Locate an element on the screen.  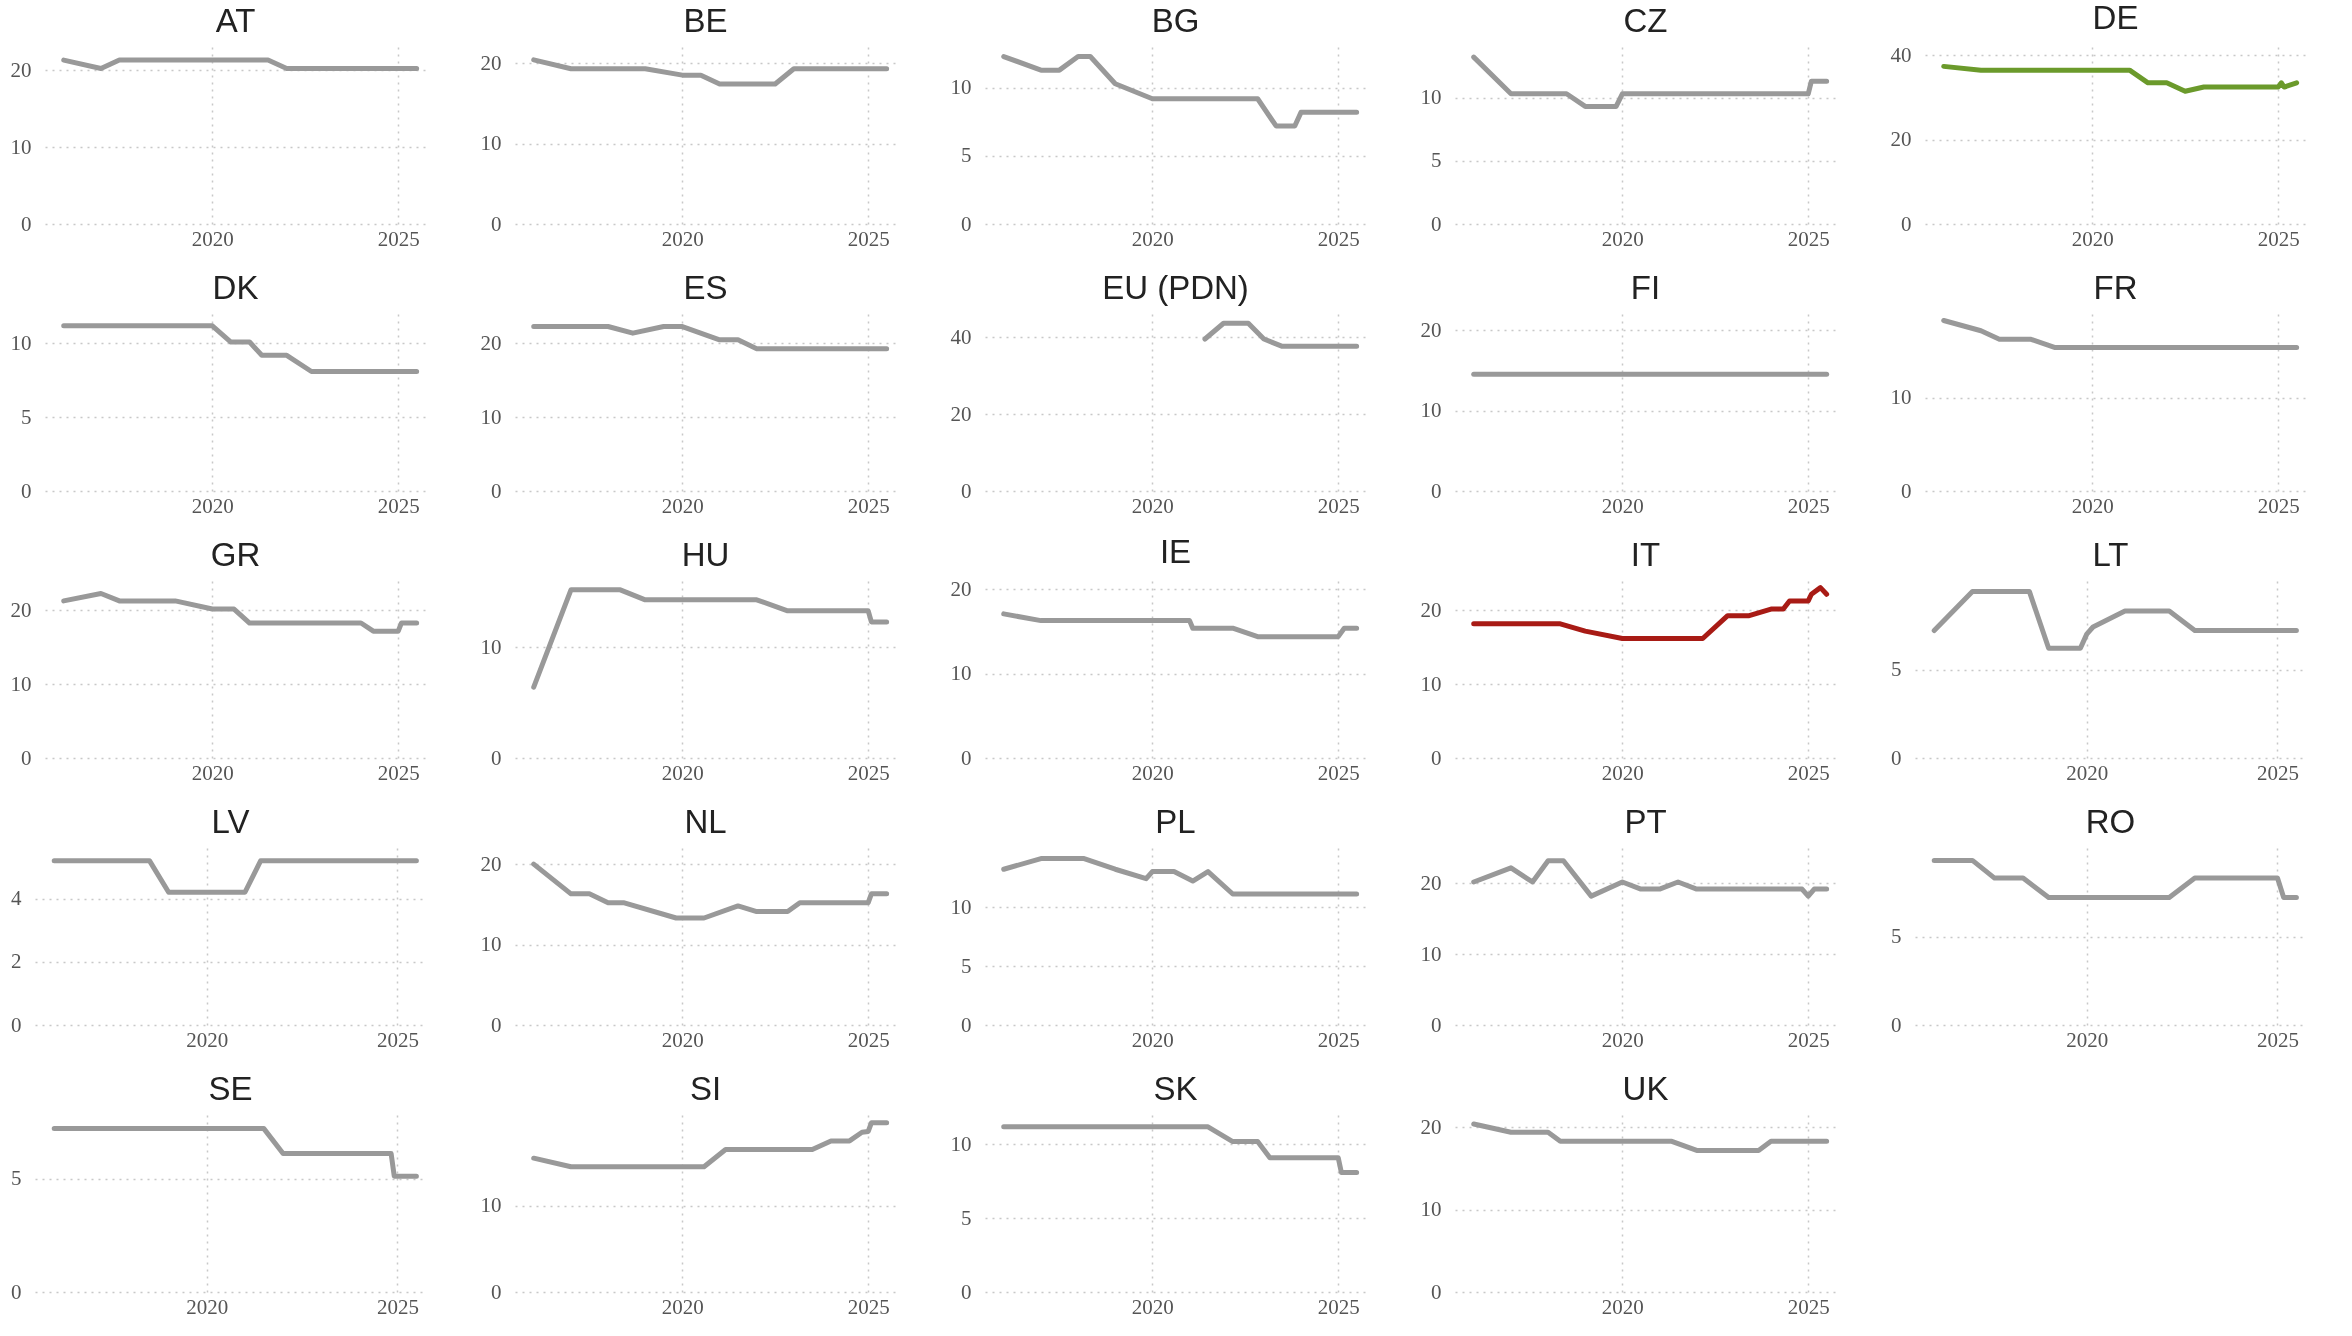
chart-title: SI is located at coordinates (705, 1088).